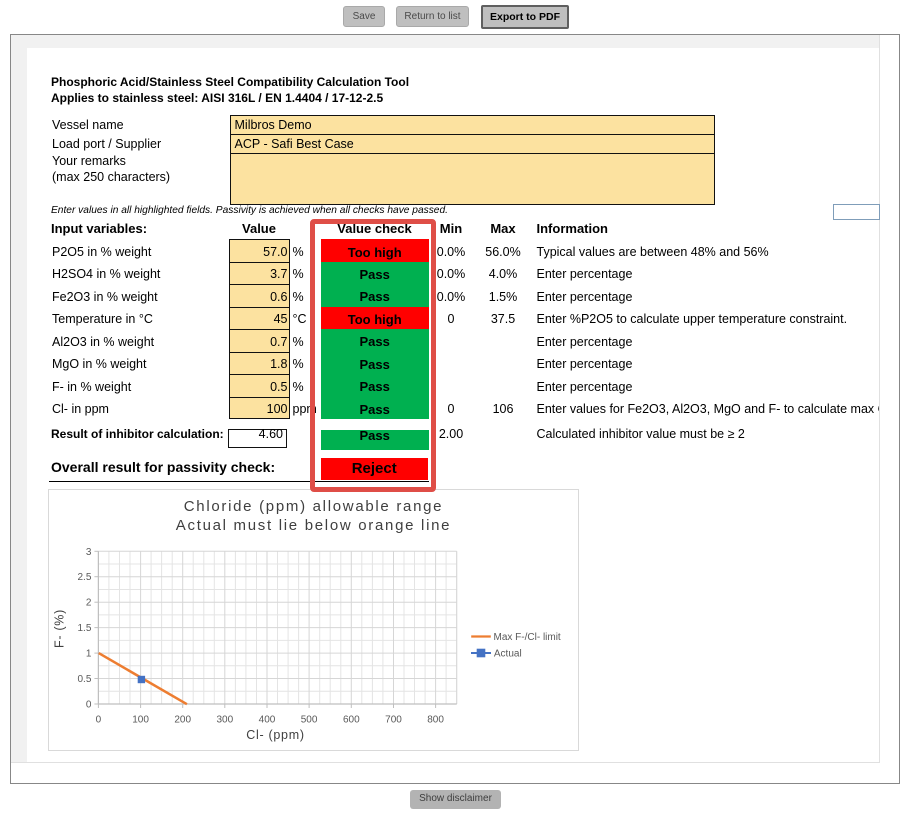 This screenshot has height=815, width=908. I want to click on svg-text: 800, so click(435, 720).